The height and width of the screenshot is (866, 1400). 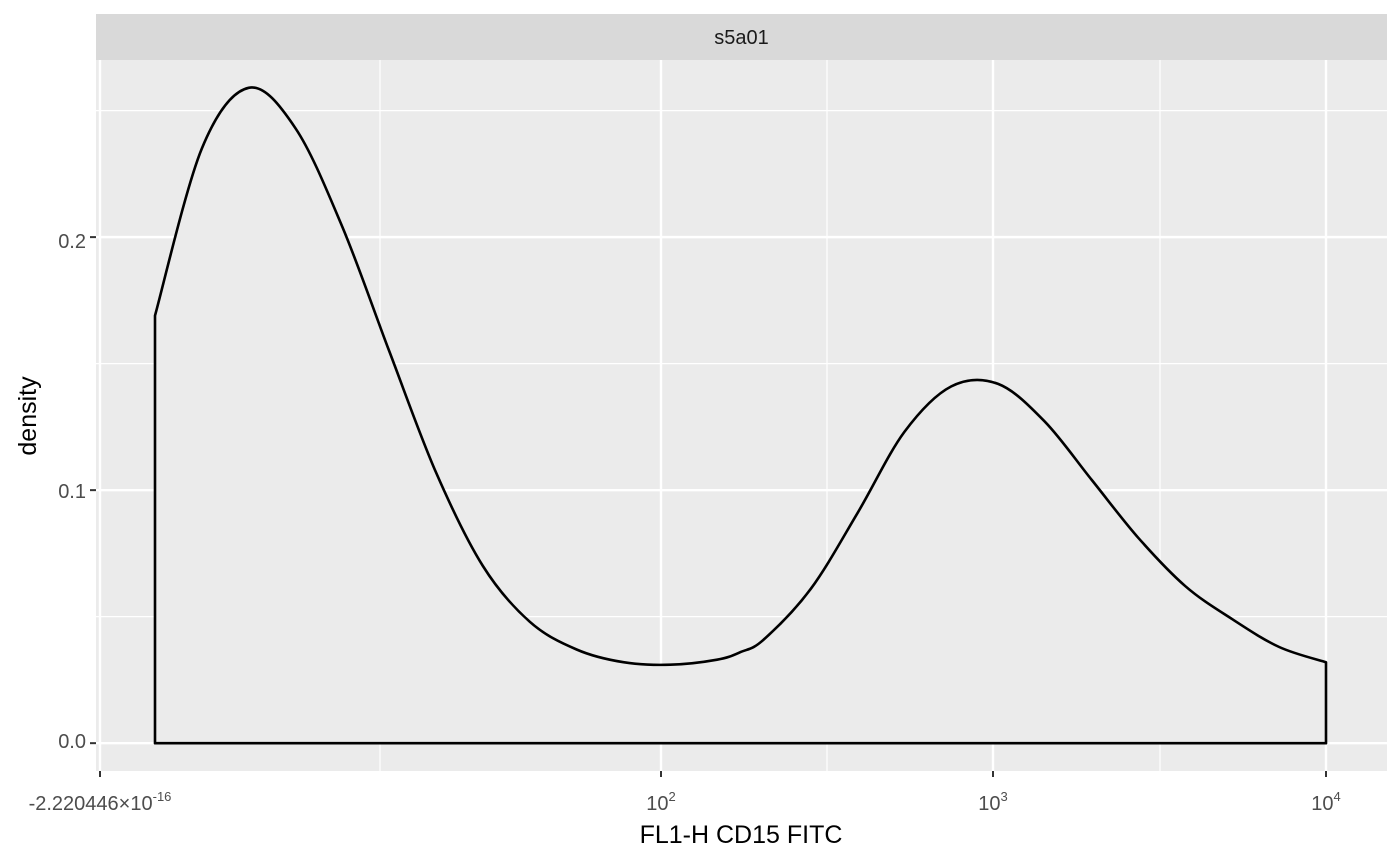 I want to click on facet-strip-label: s5a01, so click(x=741, y=38).